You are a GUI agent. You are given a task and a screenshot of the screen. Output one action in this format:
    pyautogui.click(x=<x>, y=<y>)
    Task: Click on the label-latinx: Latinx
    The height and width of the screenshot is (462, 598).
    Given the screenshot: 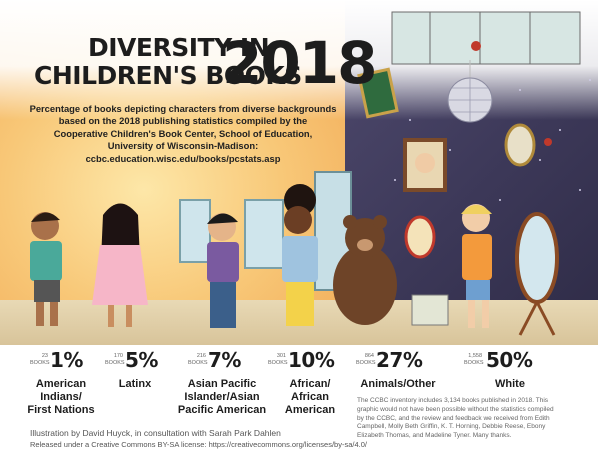 What is the action you would take?
    pyautogui.click(x=135, y=384)
    